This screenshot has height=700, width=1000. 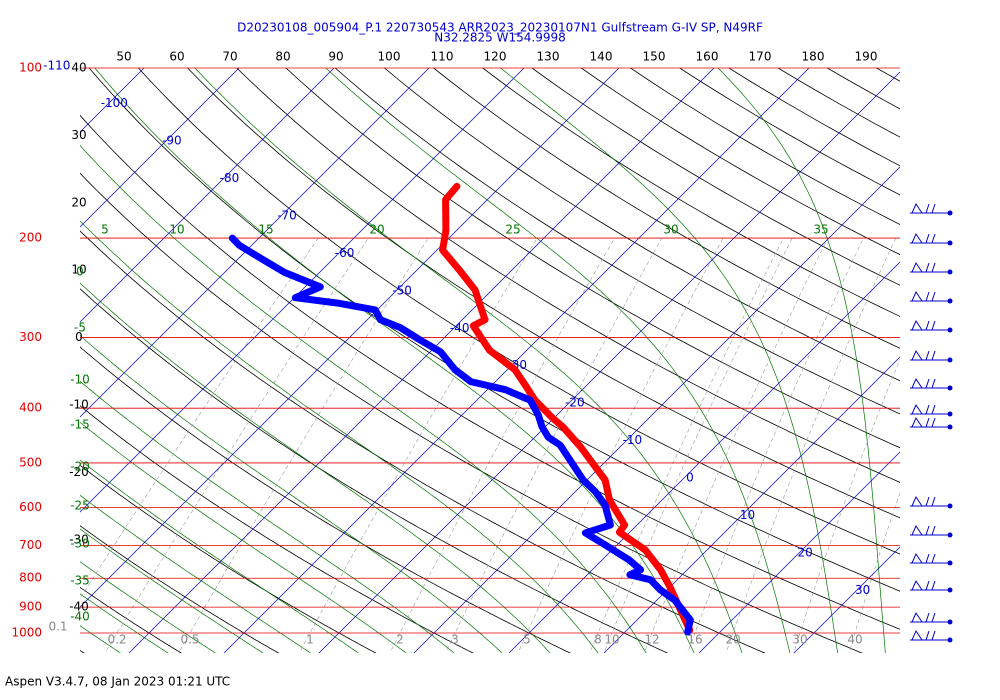 What do you see at coordinates (799, 640) in the screenshot?
I see `mixing-ratio-label: 30` at bounding box center [799, 640].